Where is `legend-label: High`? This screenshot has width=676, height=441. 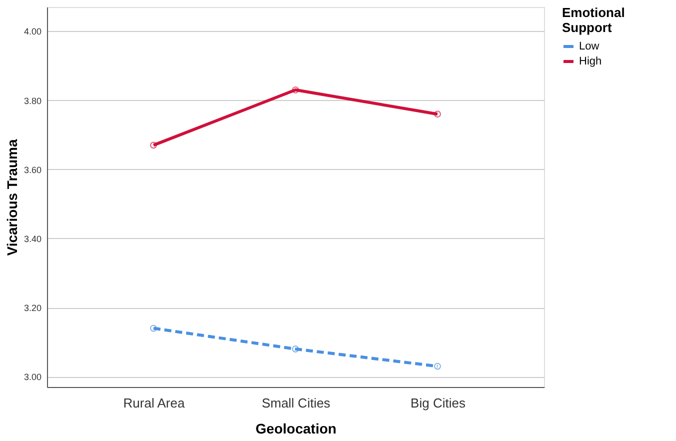 legend-label: High is located at coordinates (590, 62).